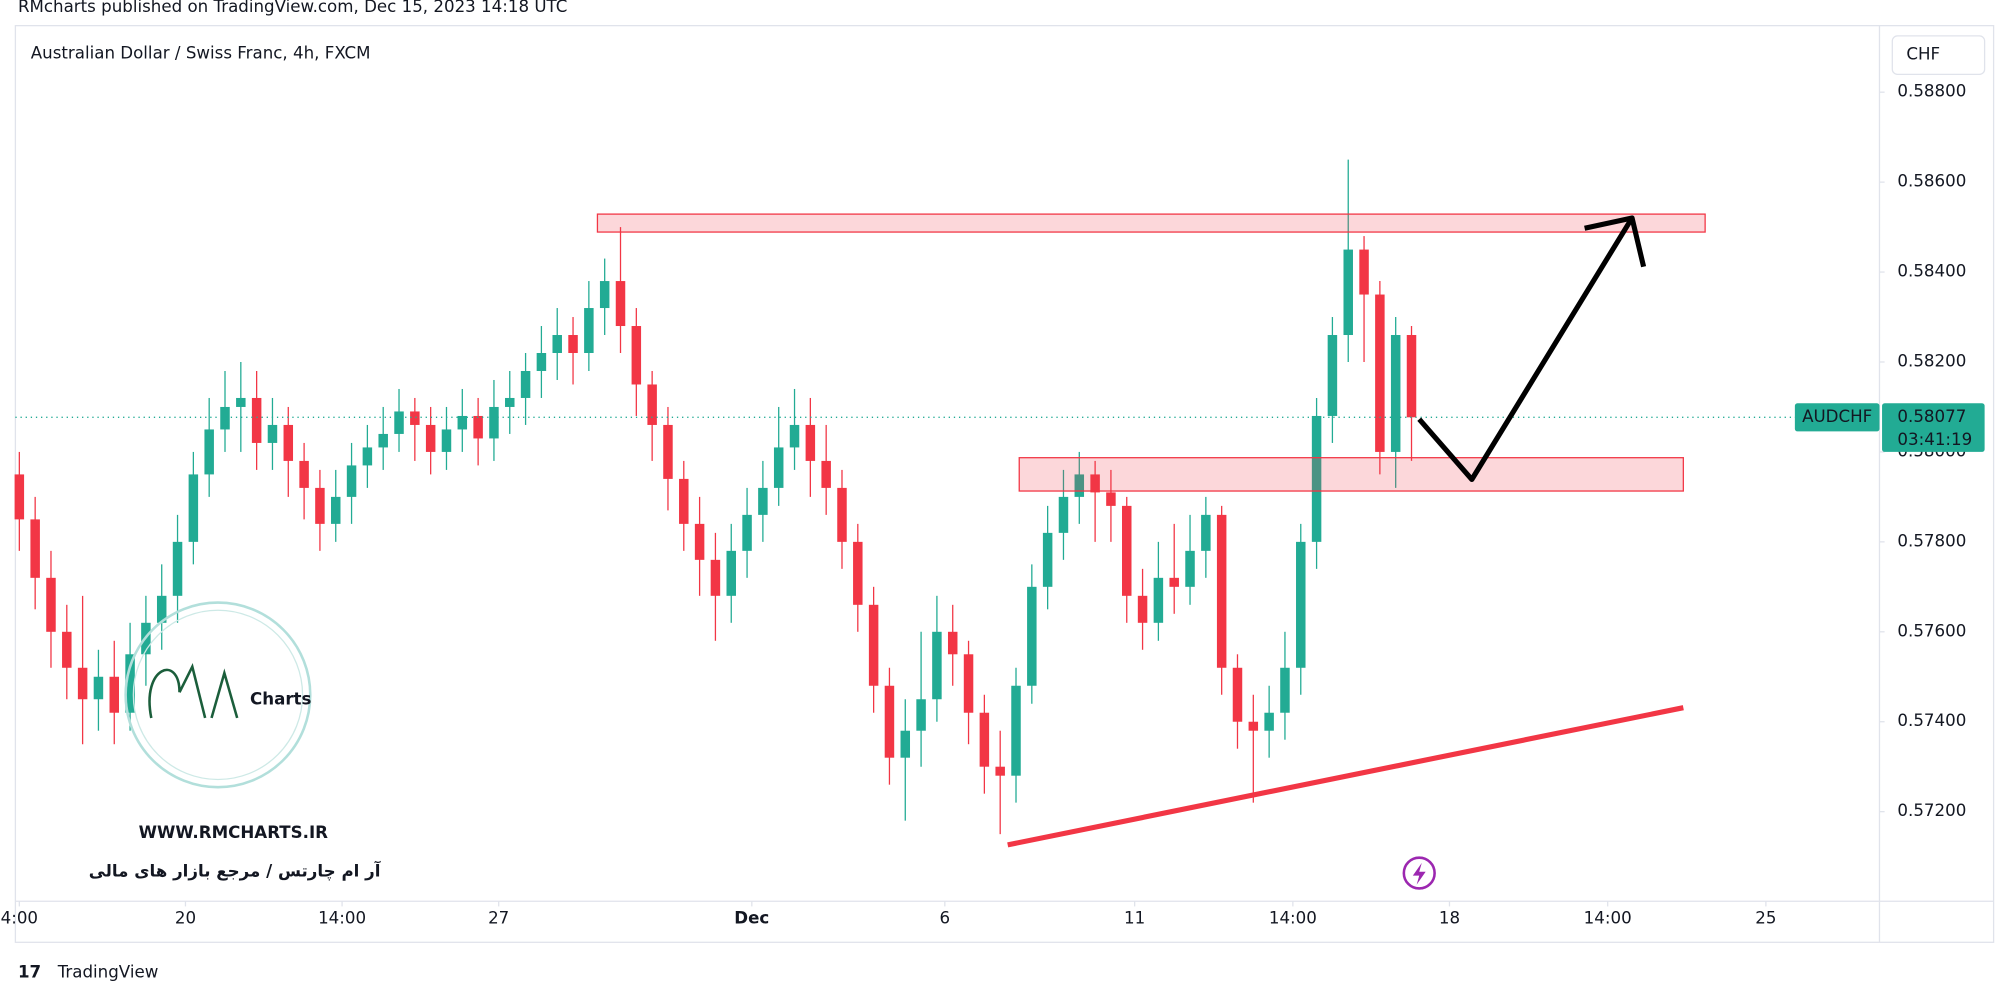  What do you see at coordinates (1765, 918) in the screenshot?
I see `x-tick-label: 25` at bounding box center [1765, 918].